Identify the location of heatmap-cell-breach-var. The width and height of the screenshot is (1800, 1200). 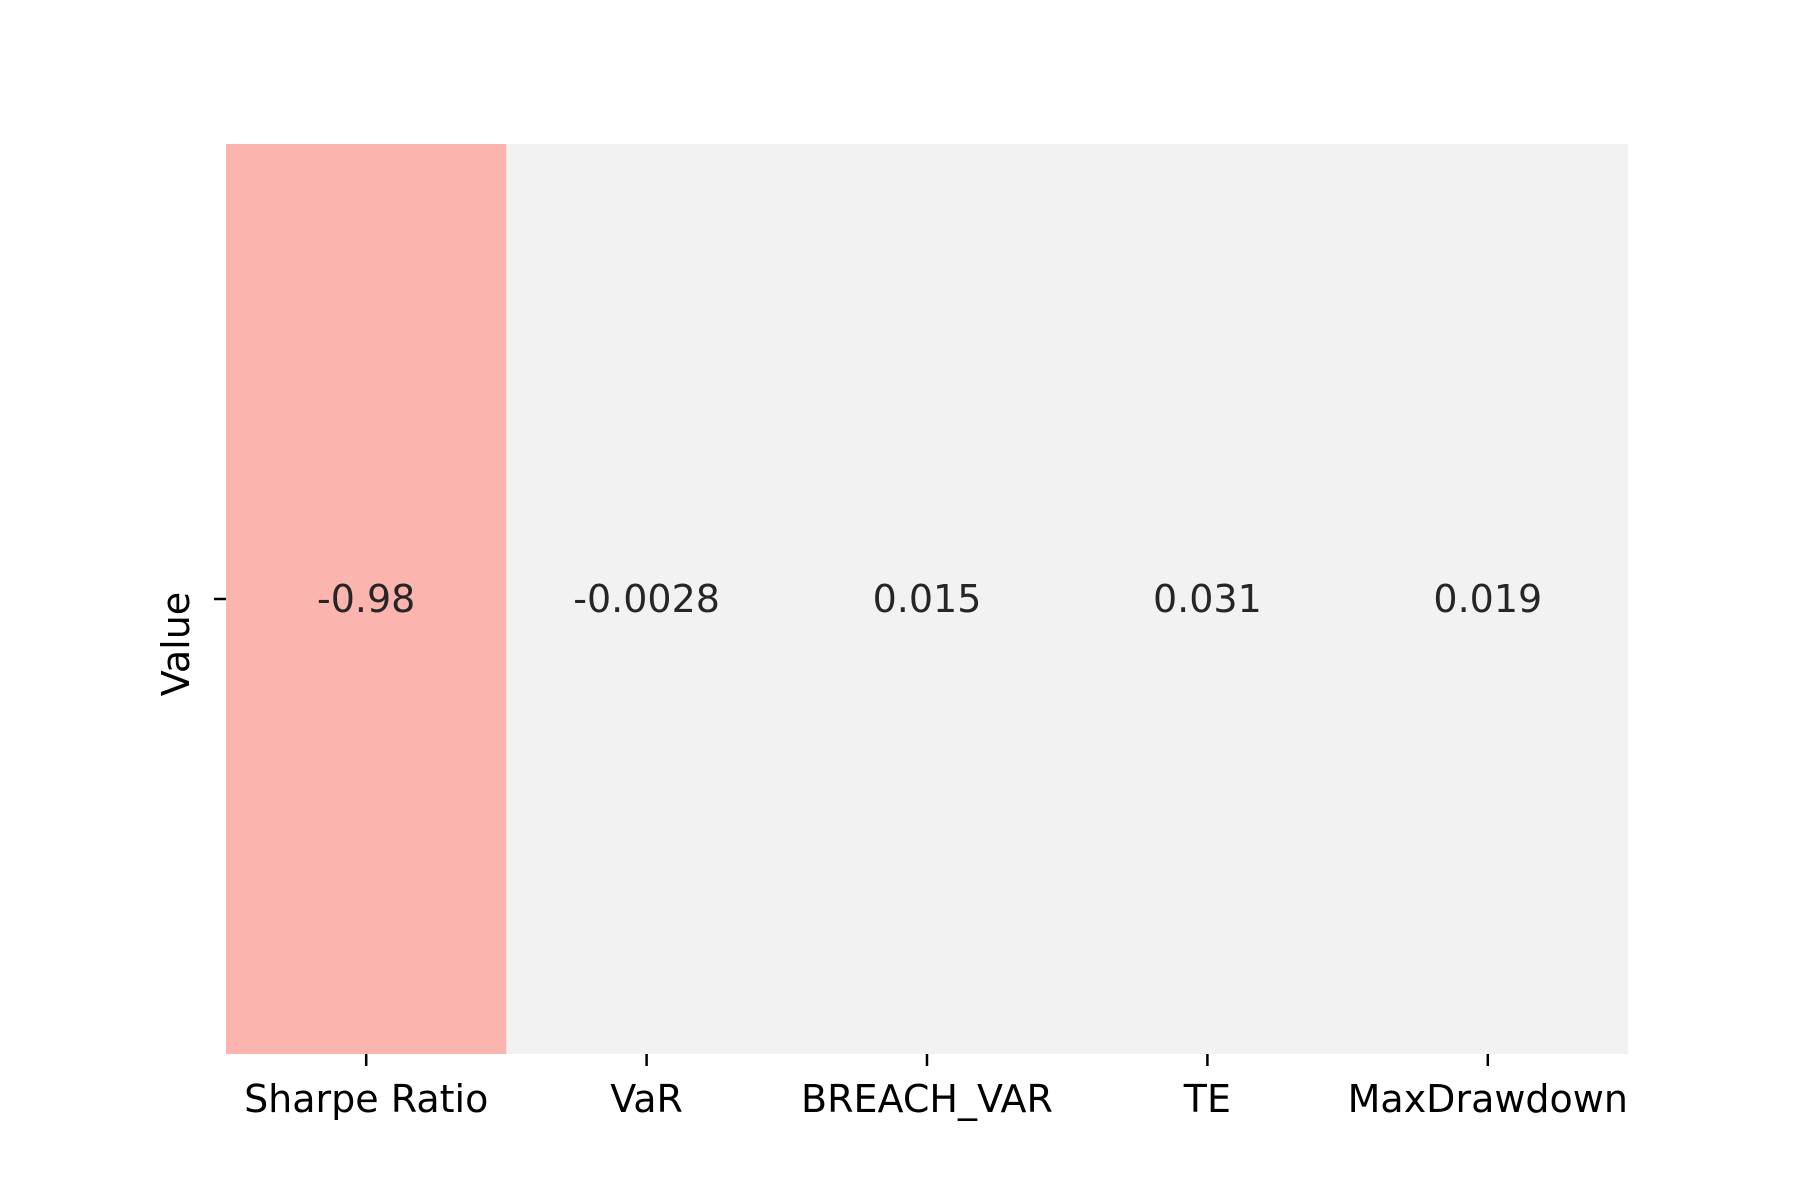
(927, 599).